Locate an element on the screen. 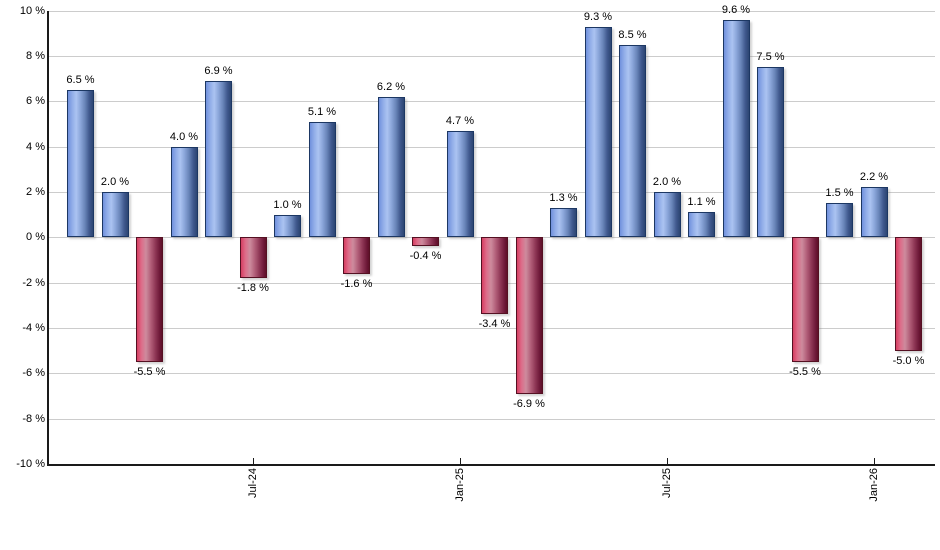 The width and height of the screenshot is (940, 550). x-axis-line is located at coordinates (491, 465).